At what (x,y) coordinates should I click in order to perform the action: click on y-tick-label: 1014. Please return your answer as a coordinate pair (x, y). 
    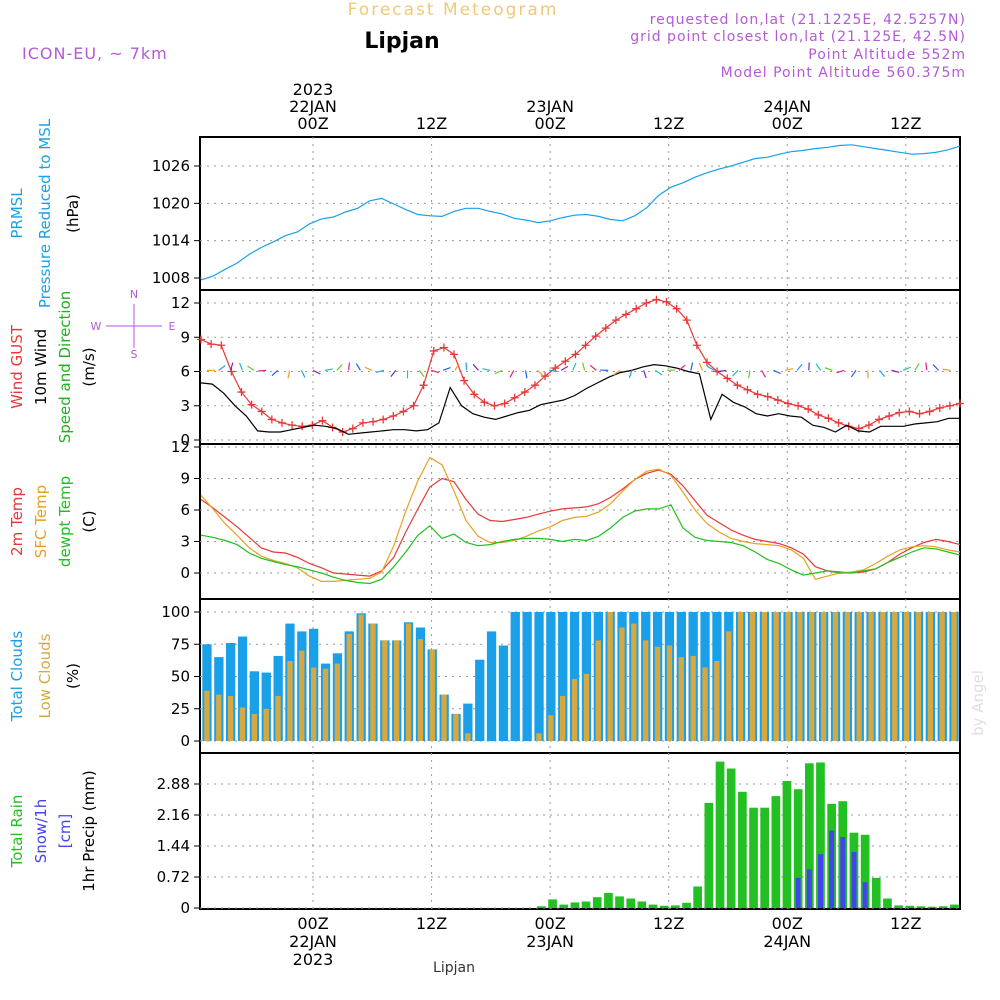
    Looking at the image, I should click on (171, 241).